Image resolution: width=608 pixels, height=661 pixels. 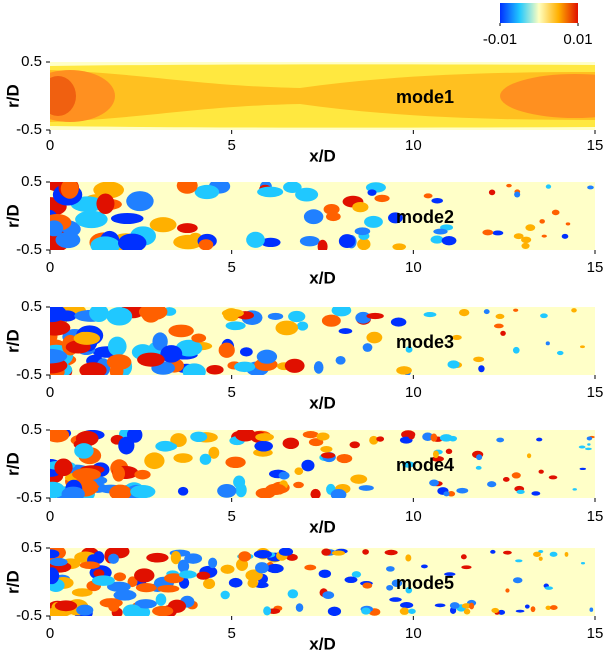 I want to click on x-tick-label: 5, so click(x=231, y=267).